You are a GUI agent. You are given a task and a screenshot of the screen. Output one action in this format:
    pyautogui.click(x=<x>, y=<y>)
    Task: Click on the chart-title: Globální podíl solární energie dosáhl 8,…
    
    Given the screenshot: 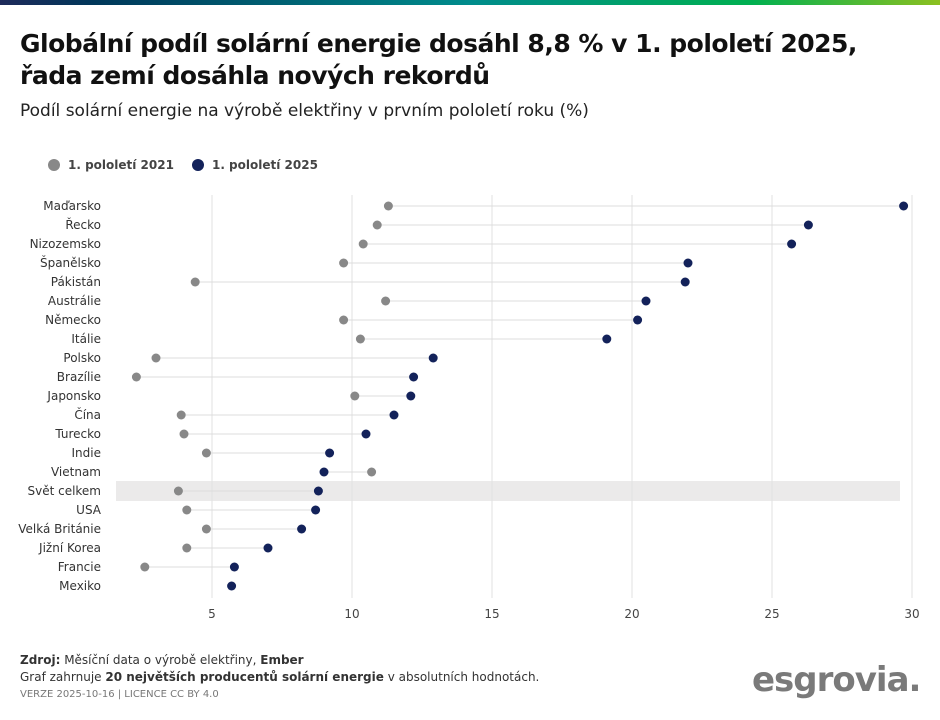 What is the action you would take?
    pyautogui.click(x=438, y=59)
    